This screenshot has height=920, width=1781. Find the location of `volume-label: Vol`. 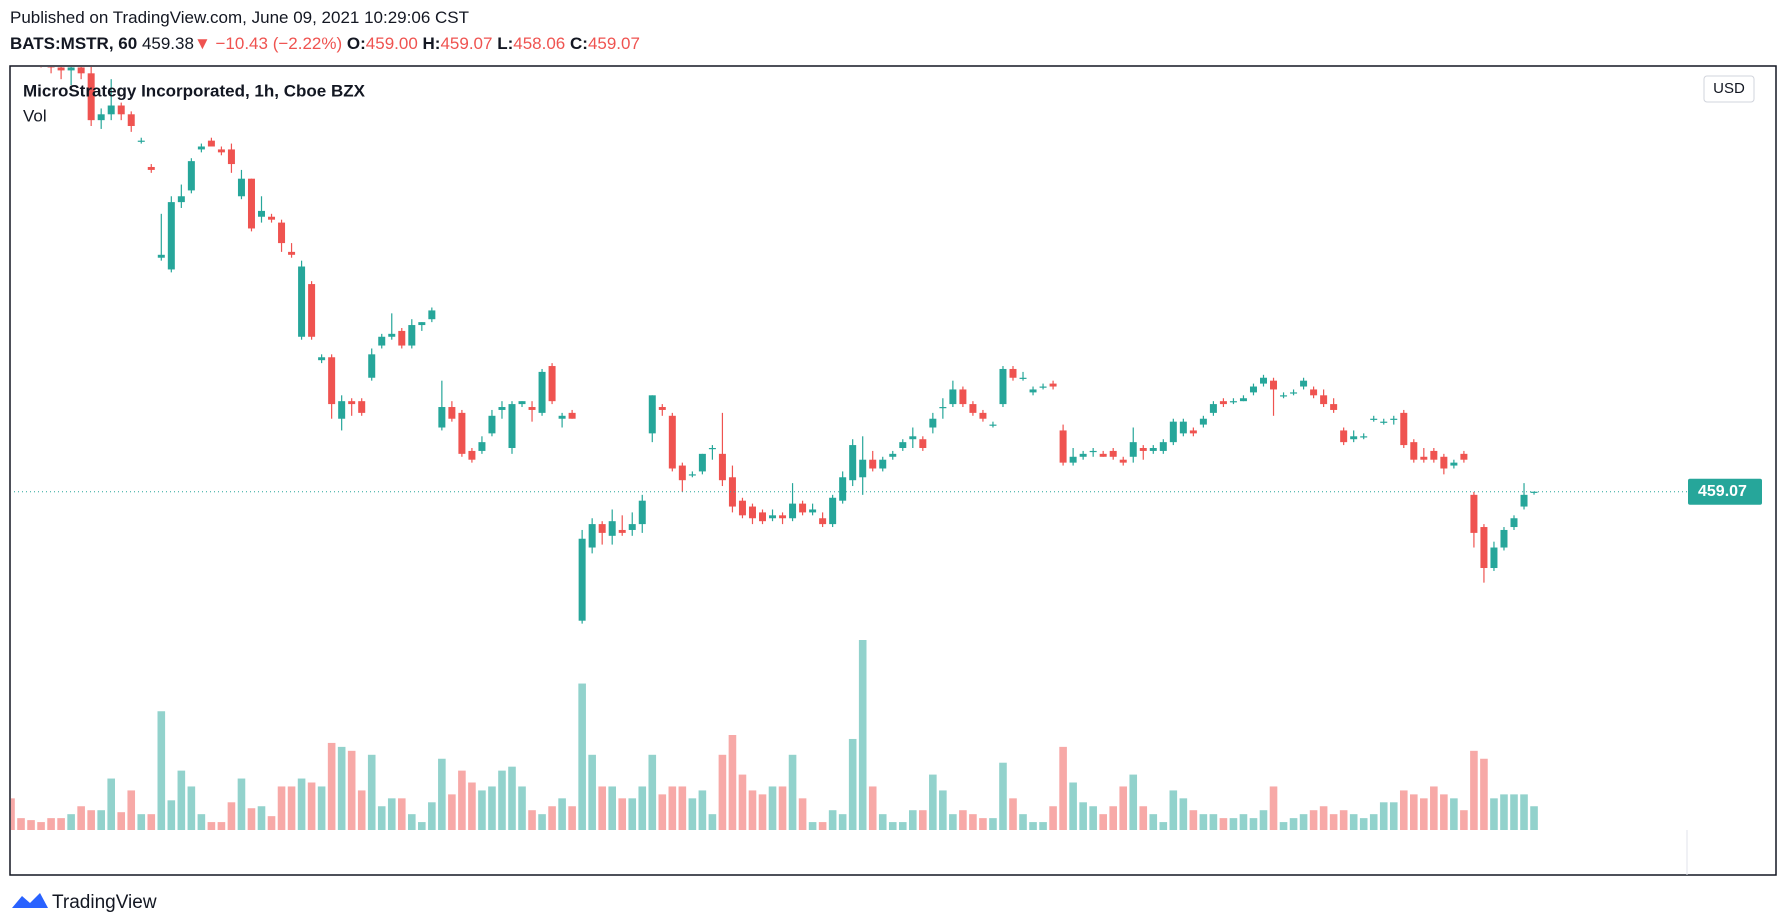

volume-label: Vol is located at coordinates (35, 115).